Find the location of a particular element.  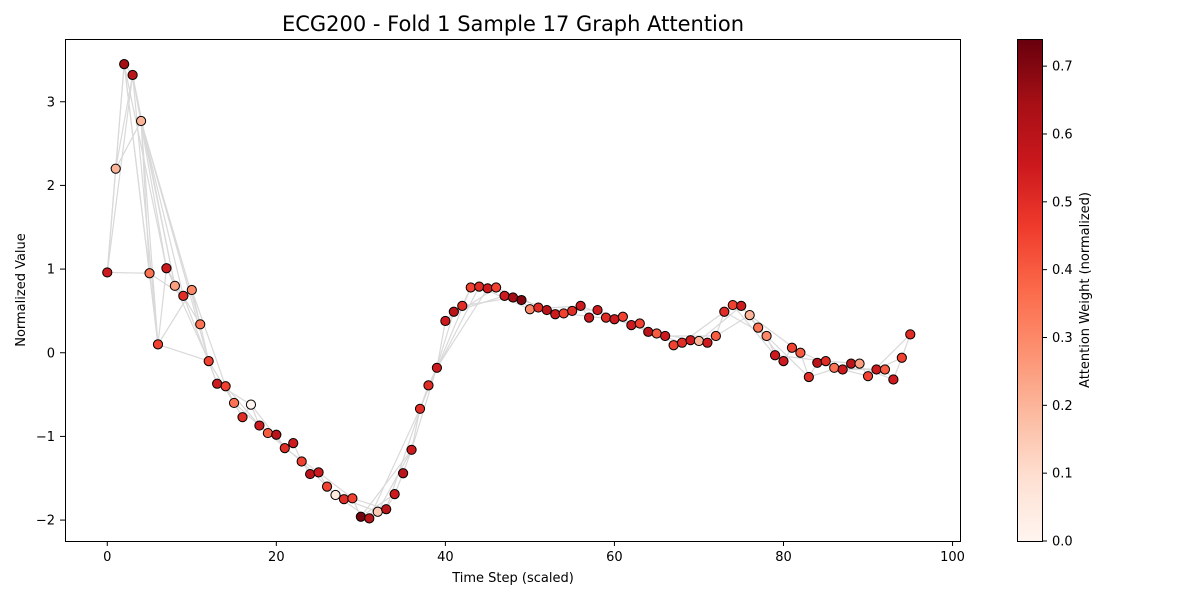

y-tick-label: −1 is located at coordinates (45, 437).